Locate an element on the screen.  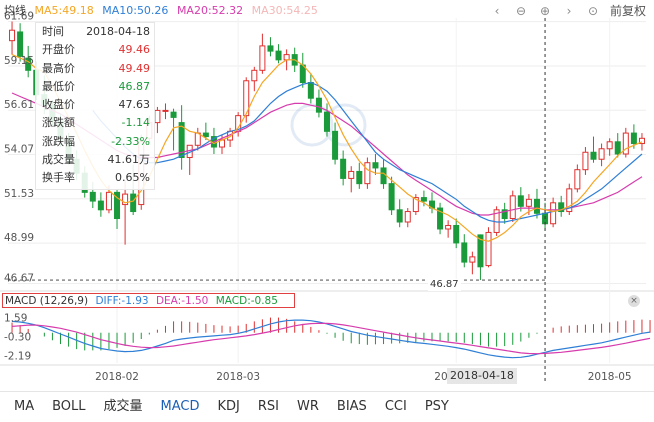
tab-成交量: 成交量 is located at coordinates (123, 406).